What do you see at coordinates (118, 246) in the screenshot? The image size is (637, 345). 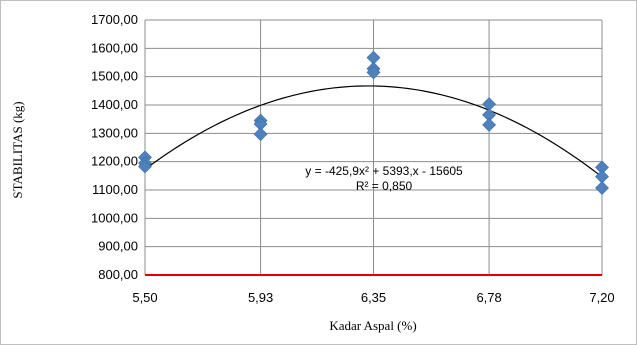 I see `y-tick-label: 900,00` at bounding box center [118, 246].